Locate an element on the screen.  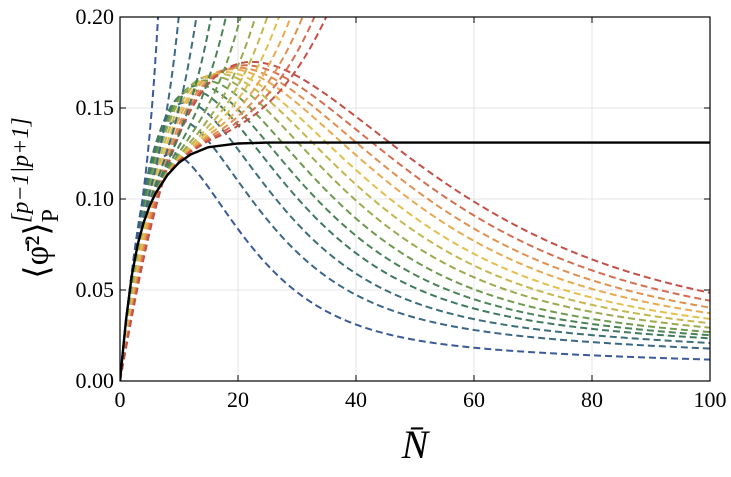
y-tick-label: 0.15 is located at coordinates (95, 107).